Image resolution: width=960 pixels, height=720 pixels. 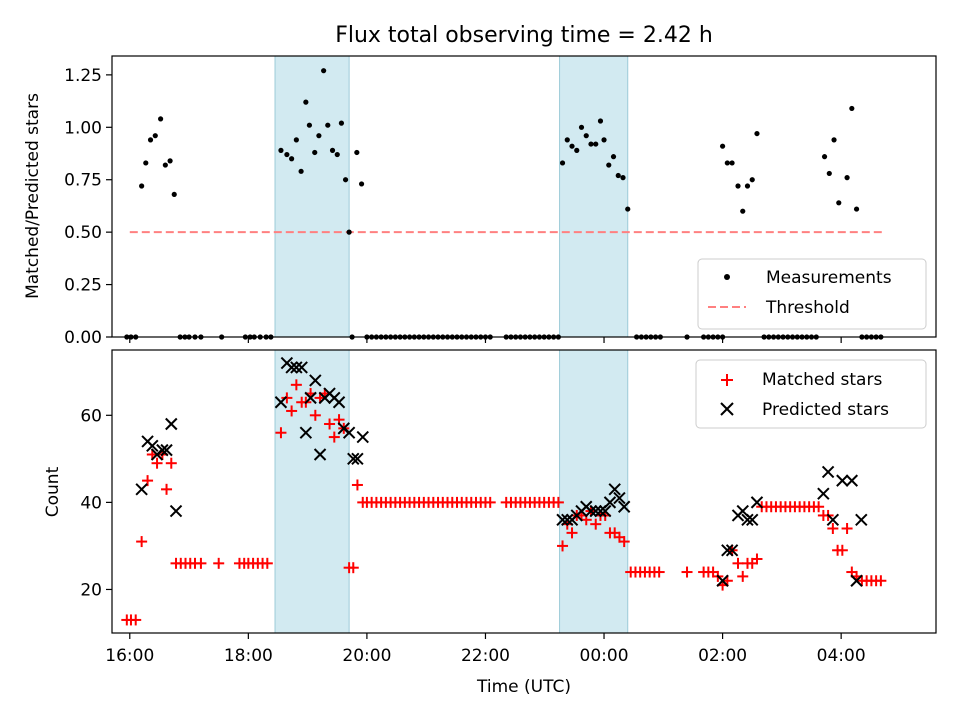 What do you see at coordinates (83, 181) in the screenshot?
I see `top-ytick-label: 0.75` at bounding box center [83, 181].